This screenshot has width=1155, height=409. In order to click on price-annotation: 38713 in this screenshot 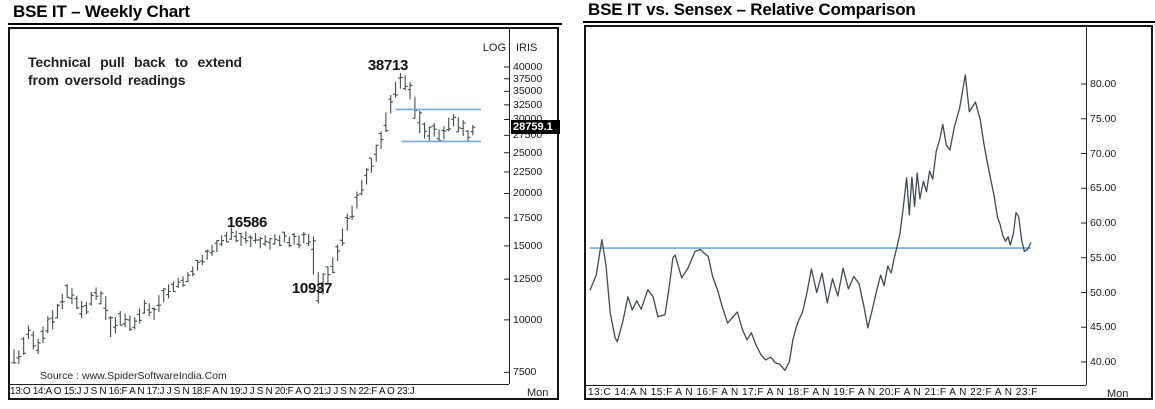, I will do `click(388, 65)`.